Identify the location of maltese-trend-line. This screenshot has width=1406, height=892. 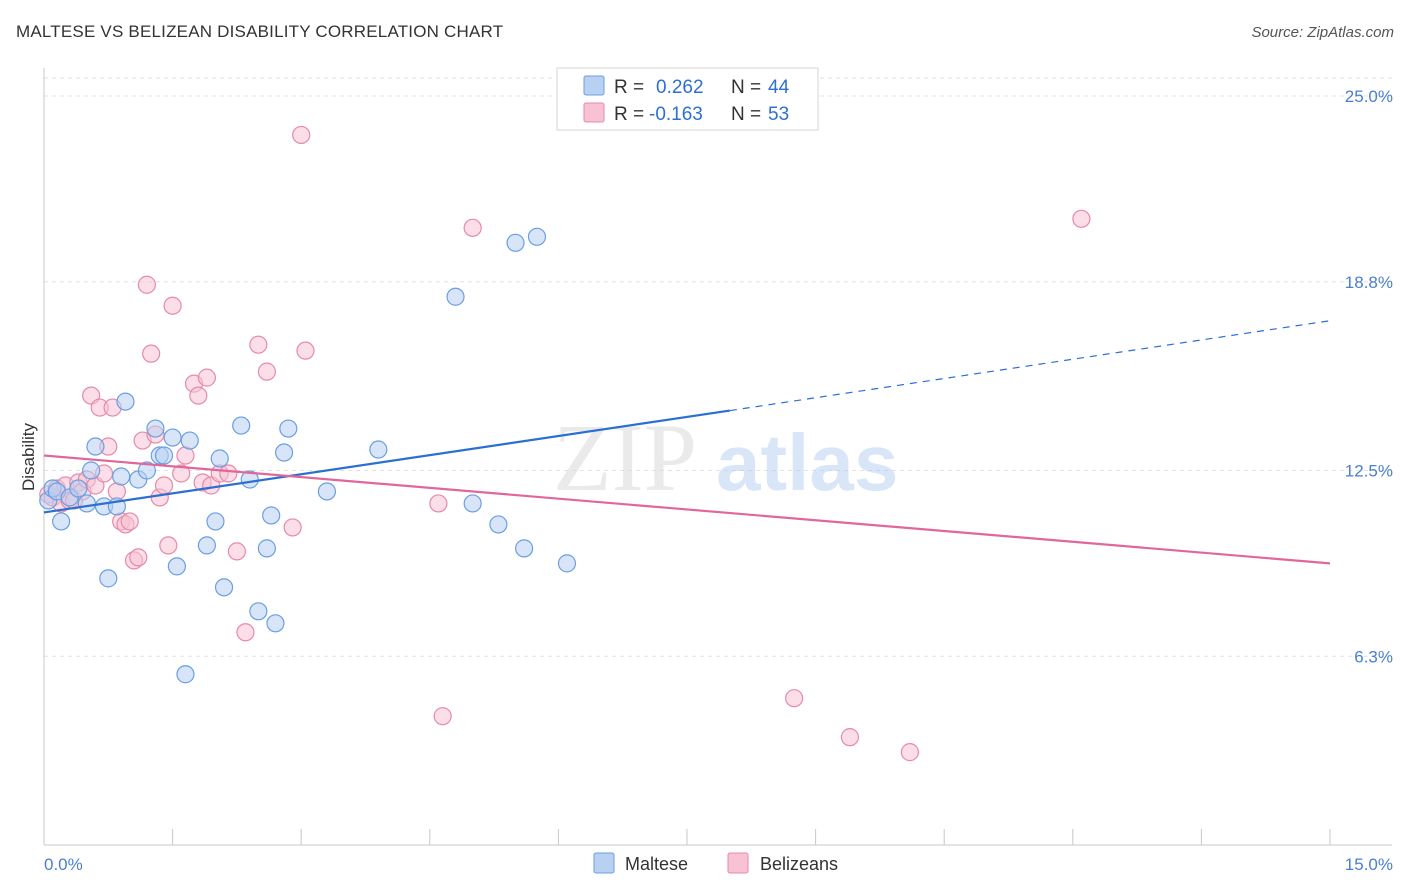
(387, 461).